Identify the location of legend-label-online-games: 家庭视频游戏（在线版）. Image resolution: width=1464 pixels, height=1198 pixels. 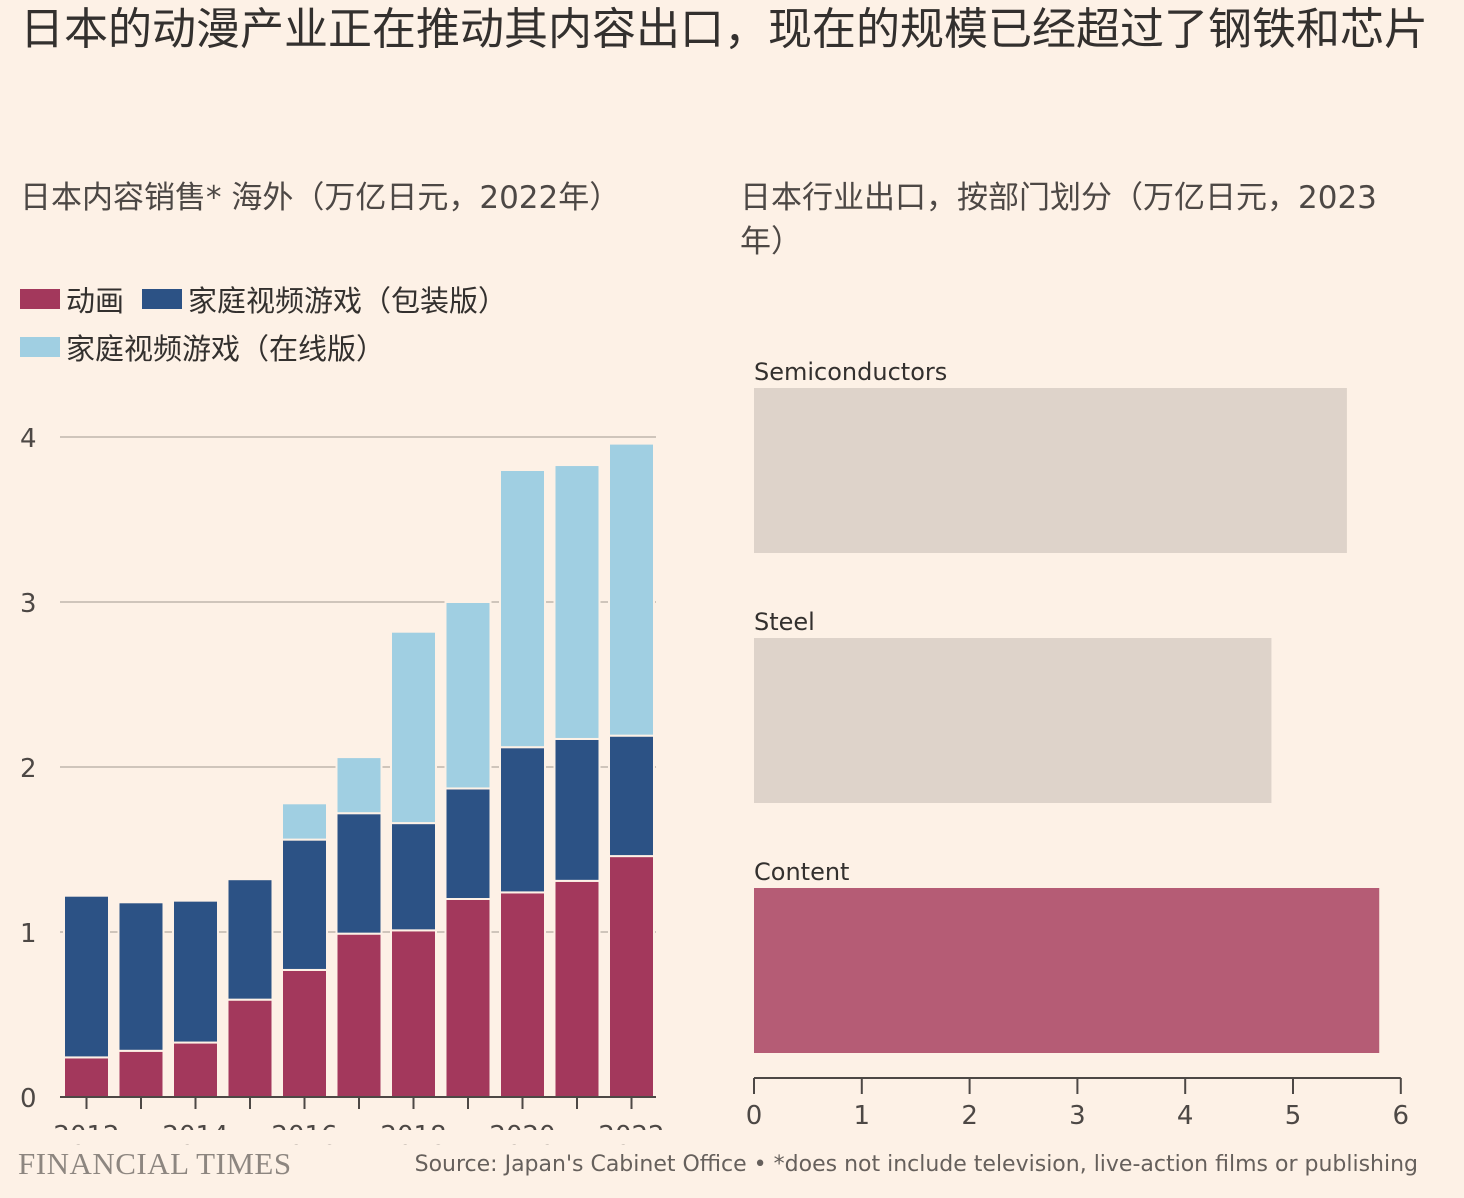
(226, 349).